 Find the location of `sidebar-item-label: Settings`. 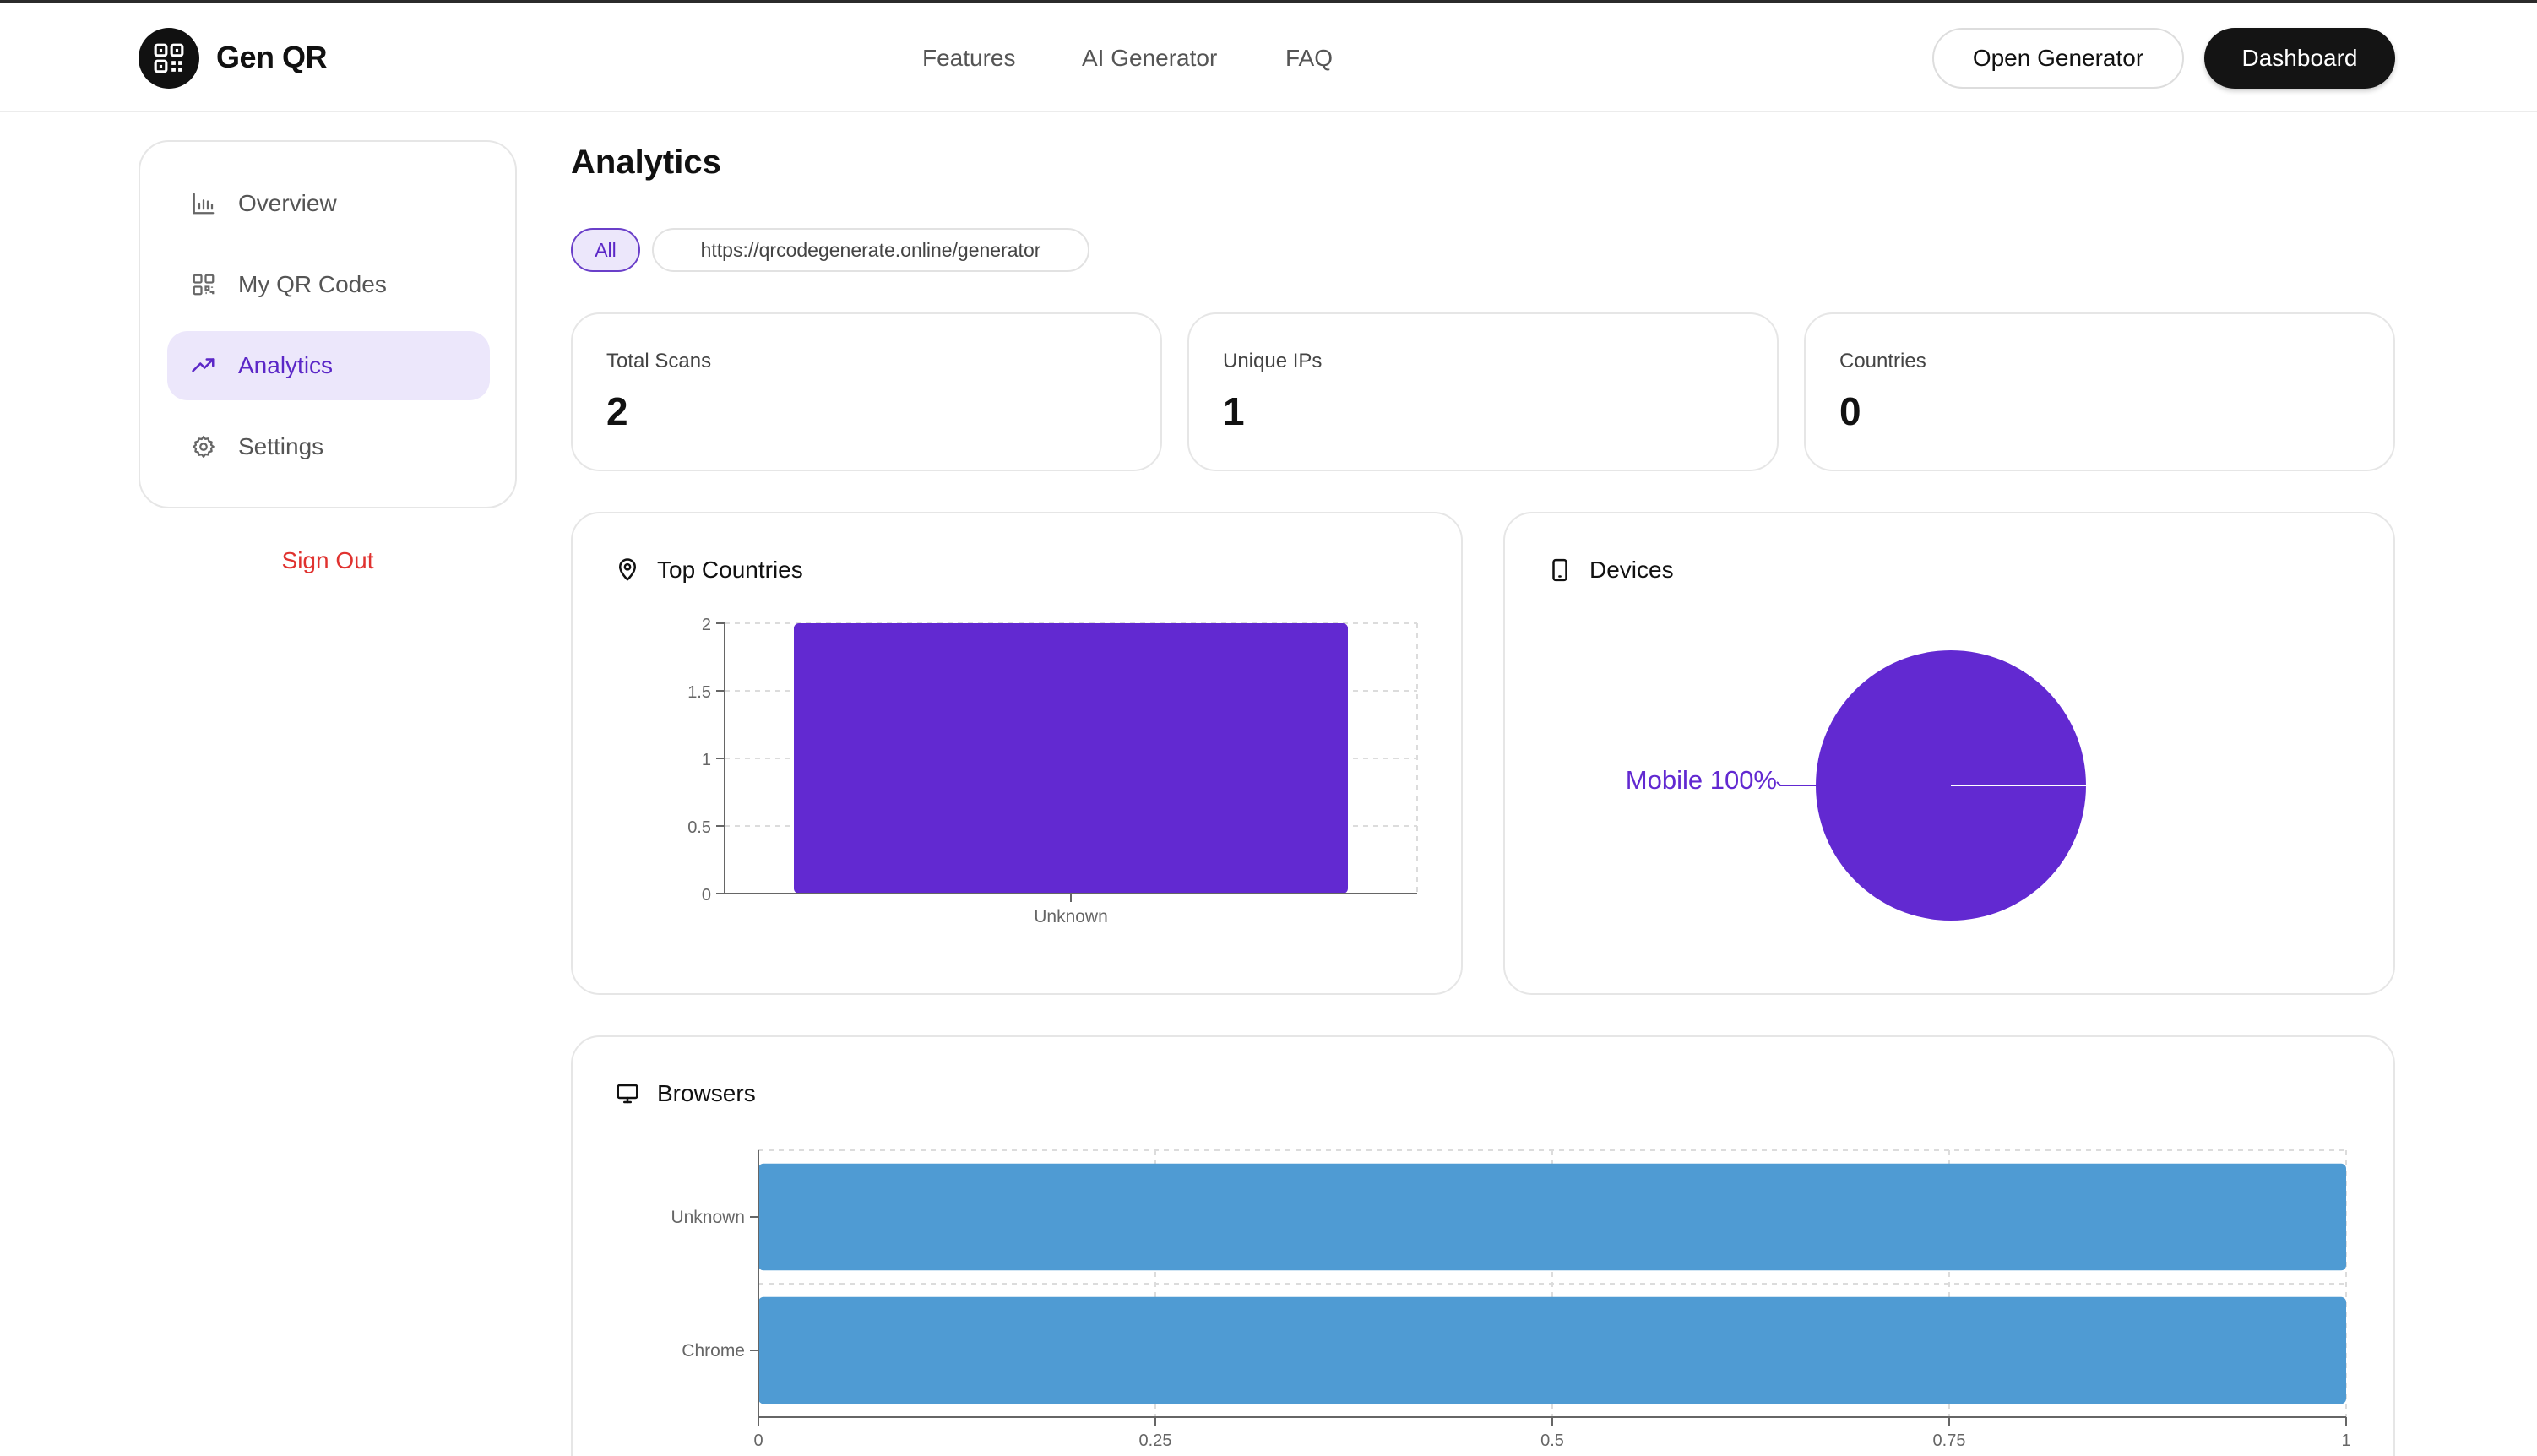

sidebar-item-label: Settings is located at coordinates (281, 446).